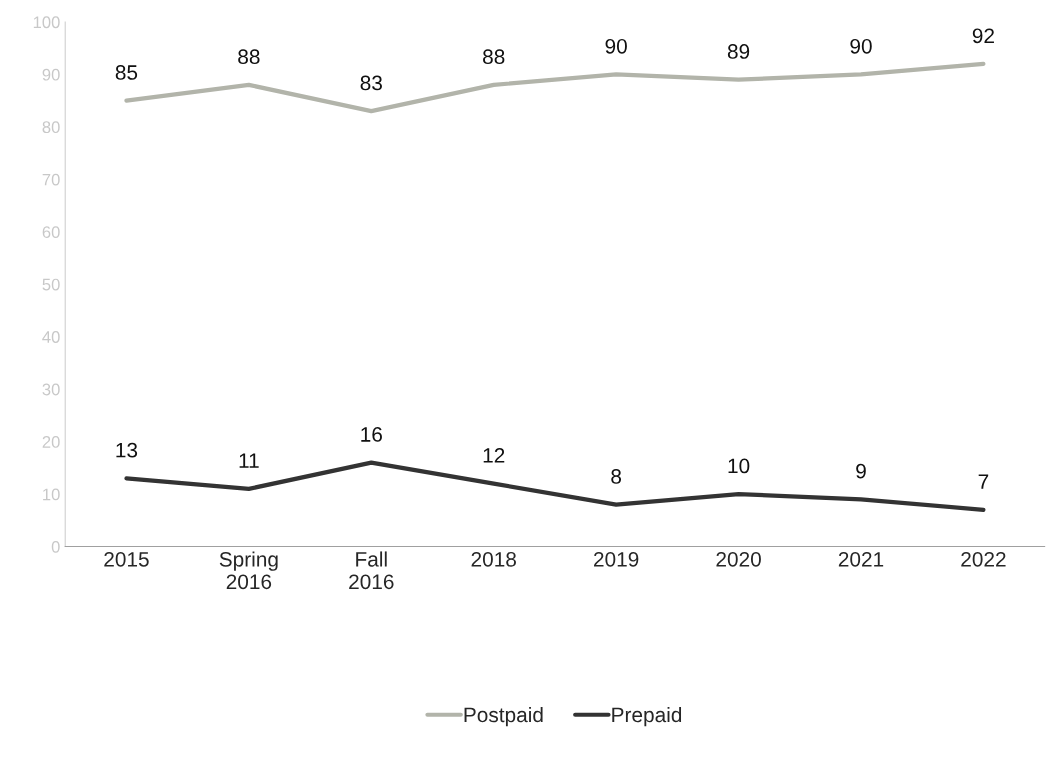 This screenshot has width=1052, height=757. What do you see at coordinates (494, 455) in the screenshot?
I see `data-label: 12` at bounding box center [494, 455].